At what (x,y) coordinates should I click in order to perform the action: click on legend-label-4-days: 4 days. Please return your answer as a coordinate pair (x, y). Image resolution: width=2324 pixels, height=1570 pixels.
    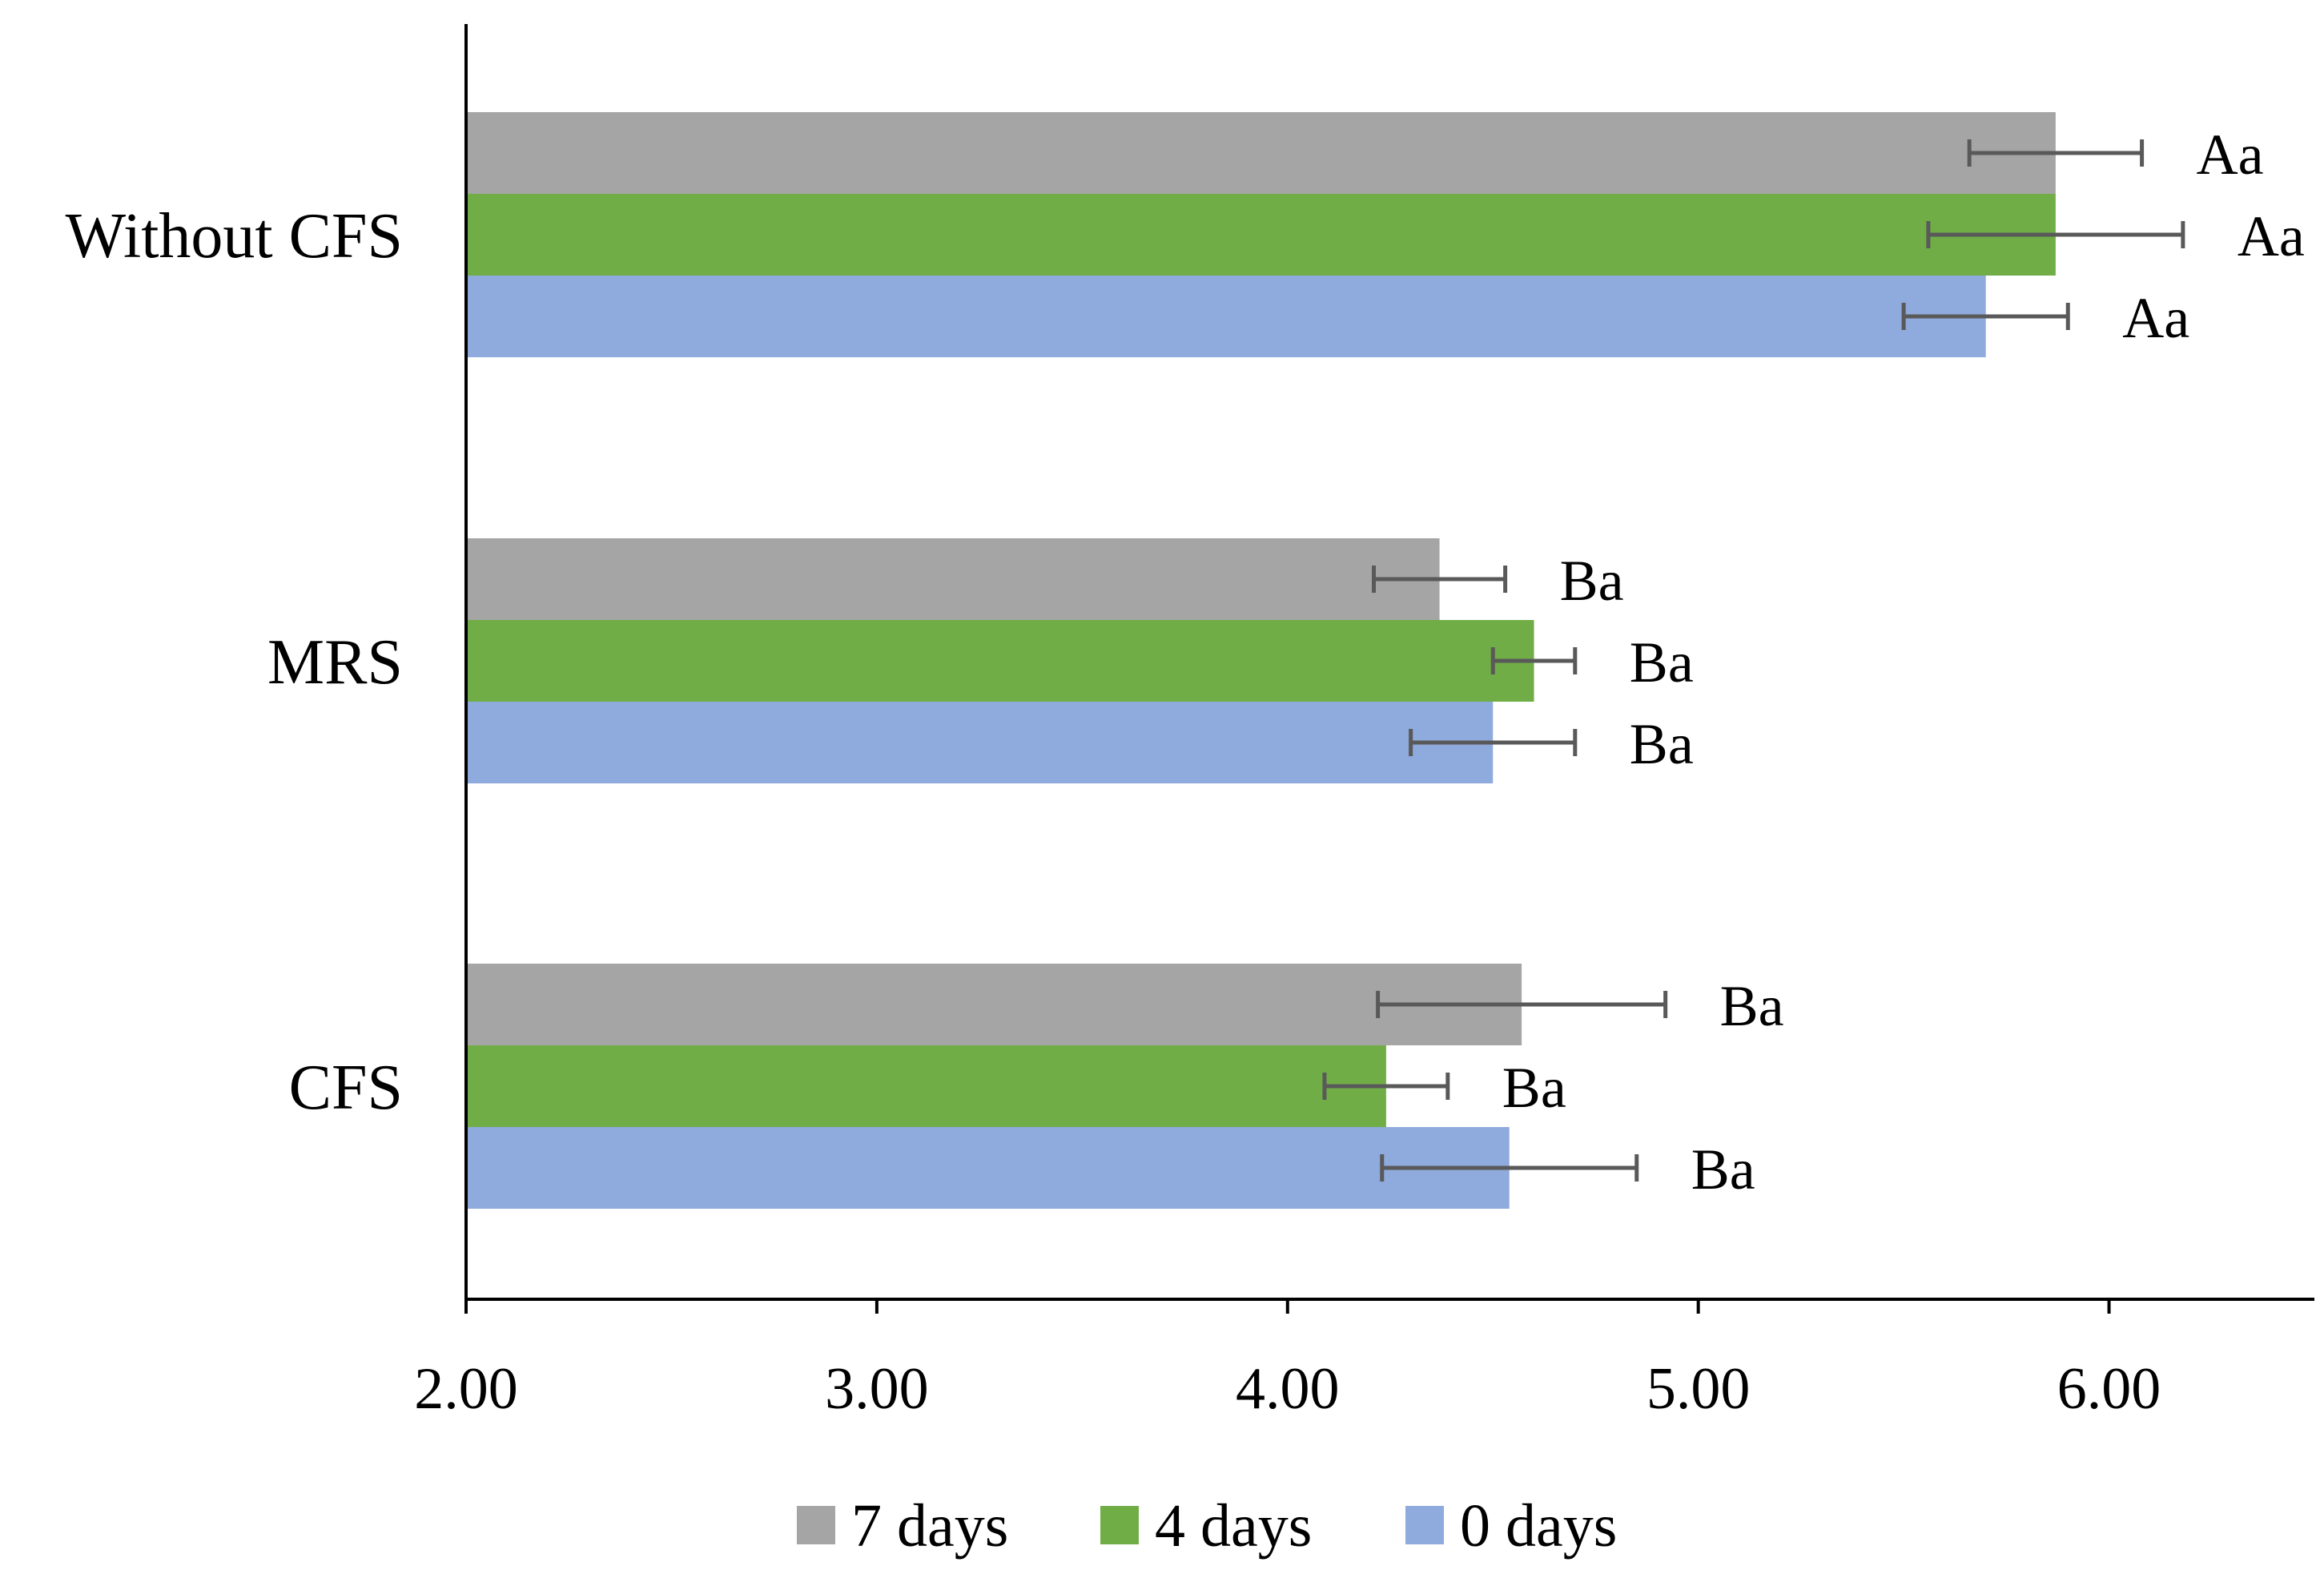
    Looking at the image, I should click on (1233, 1526).